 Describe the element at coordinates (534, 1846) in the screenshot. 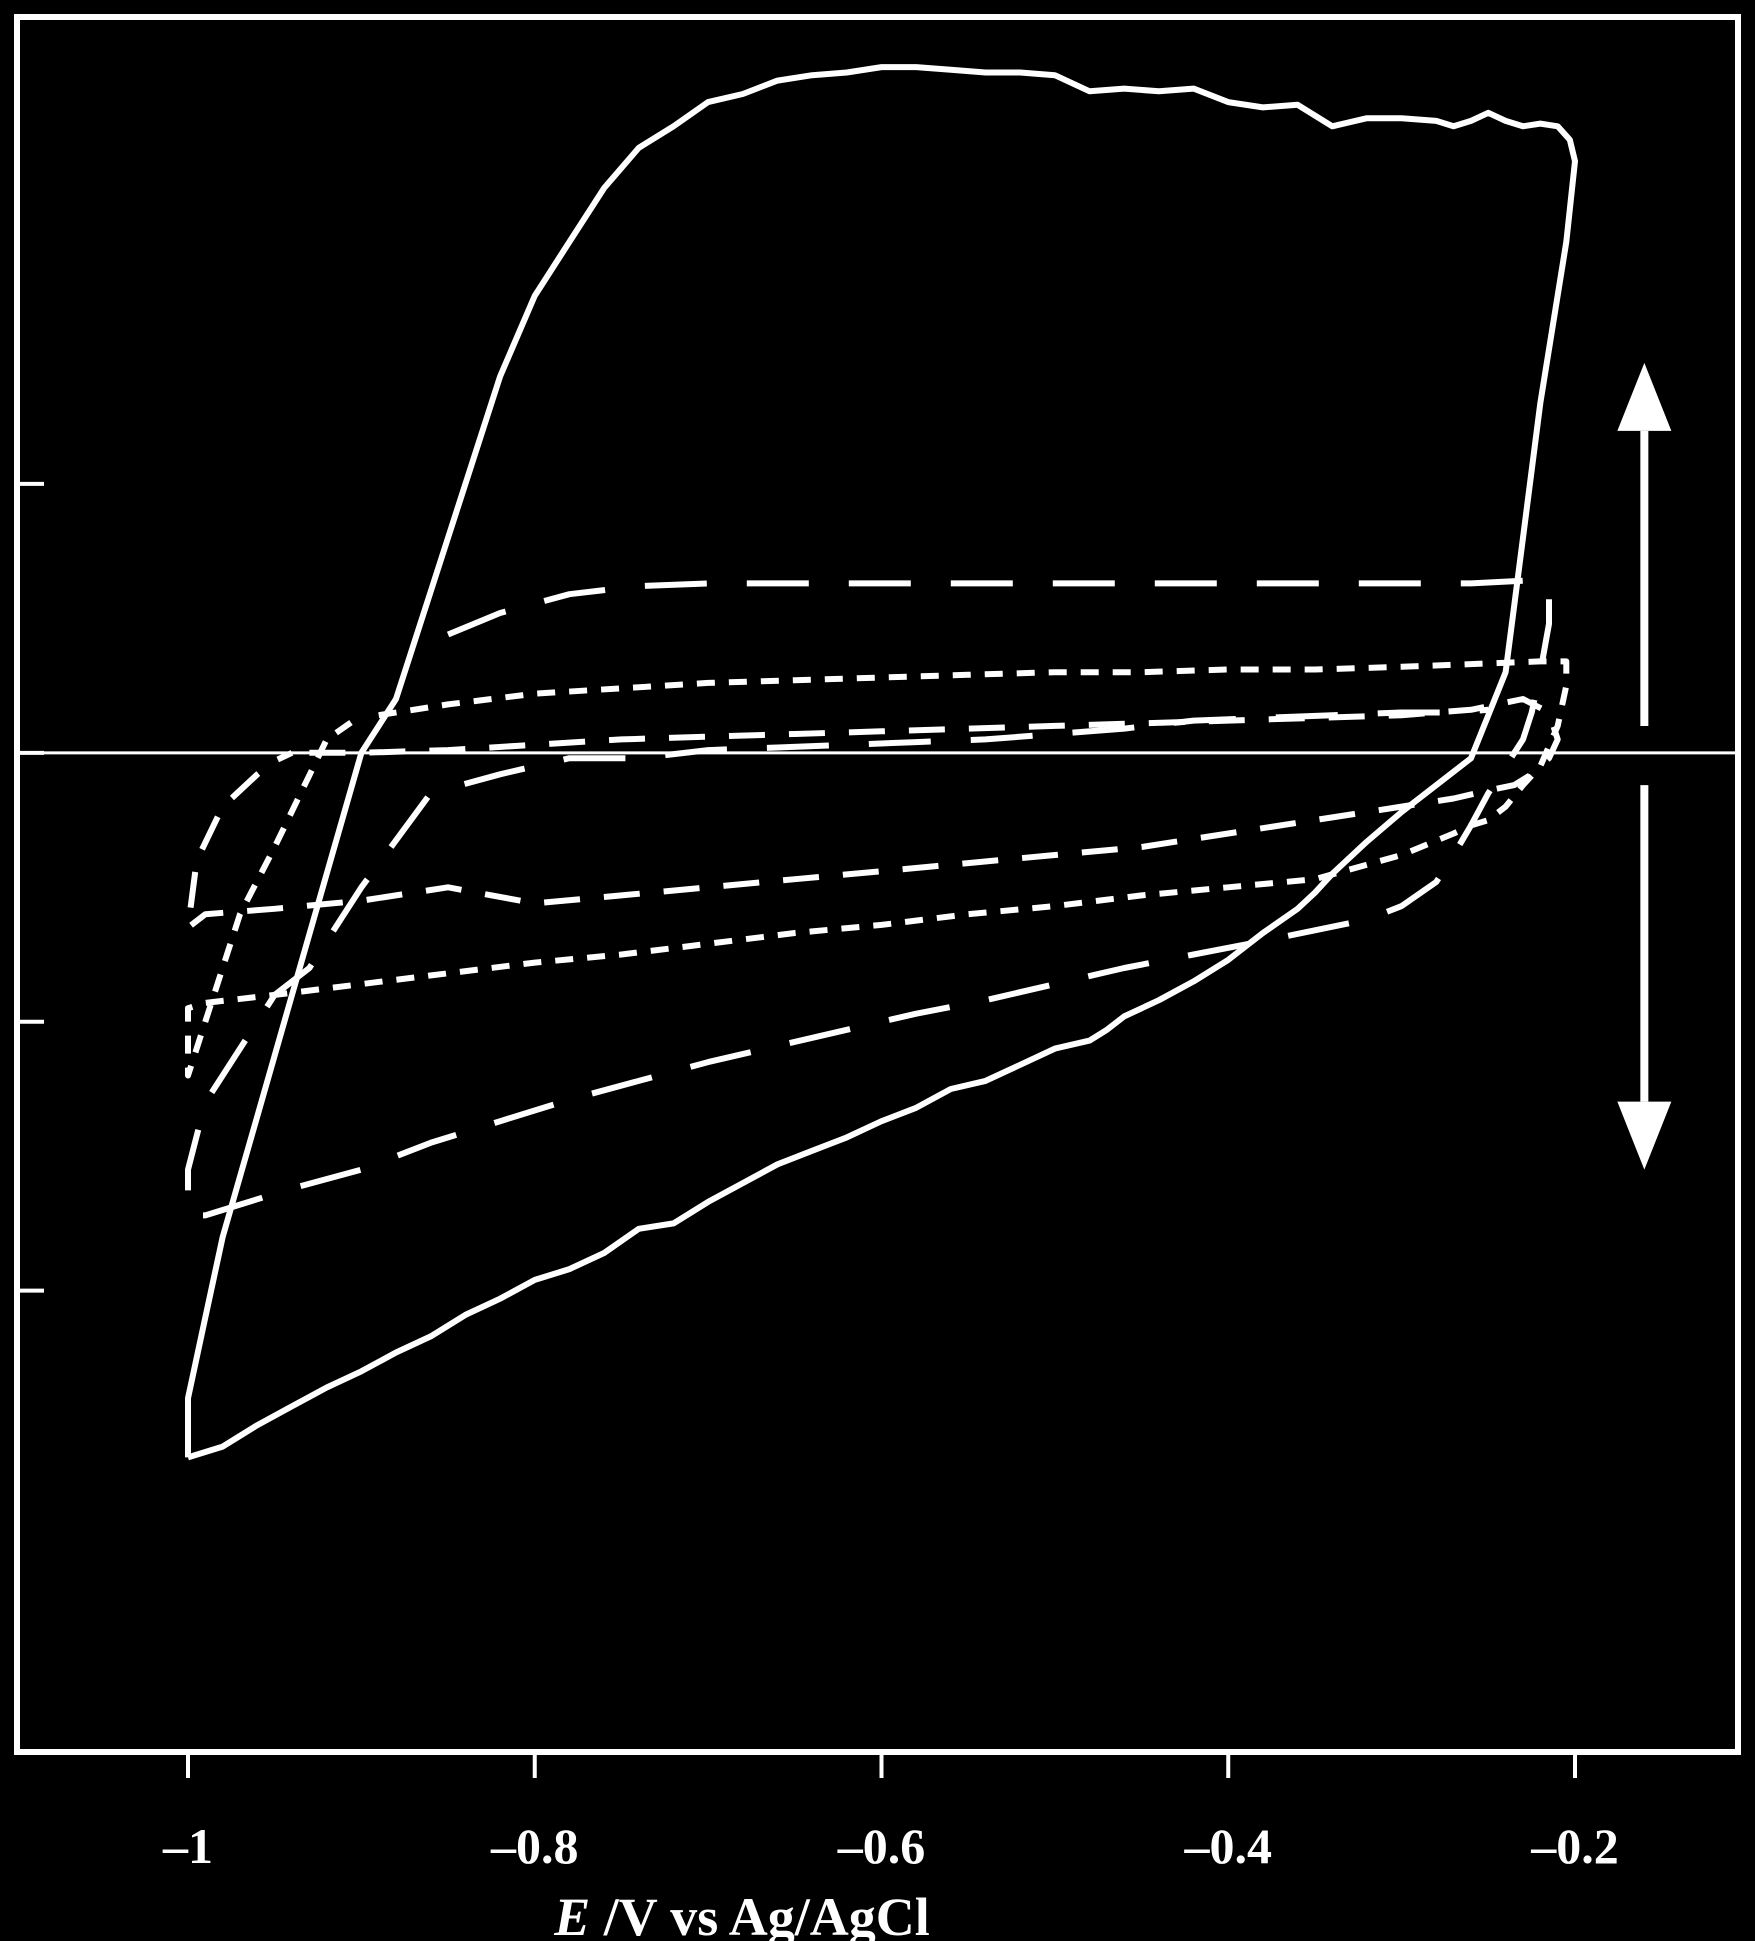

I see `x-tick-label-1: –0.8` at that location.